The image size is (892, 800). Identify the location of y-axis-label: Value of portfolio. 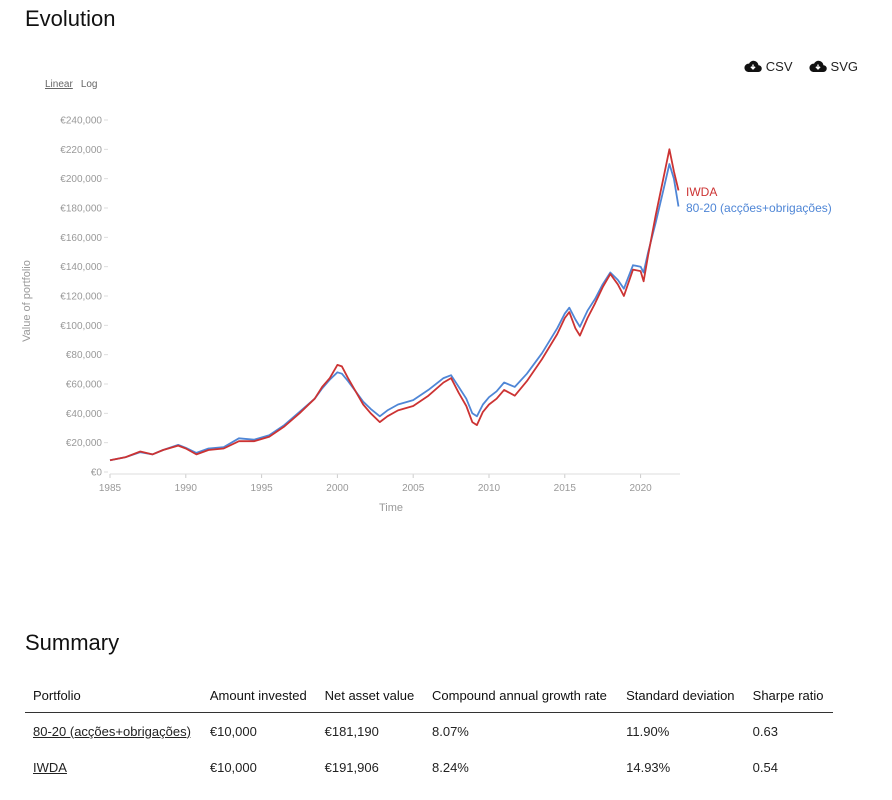
(27, 301).